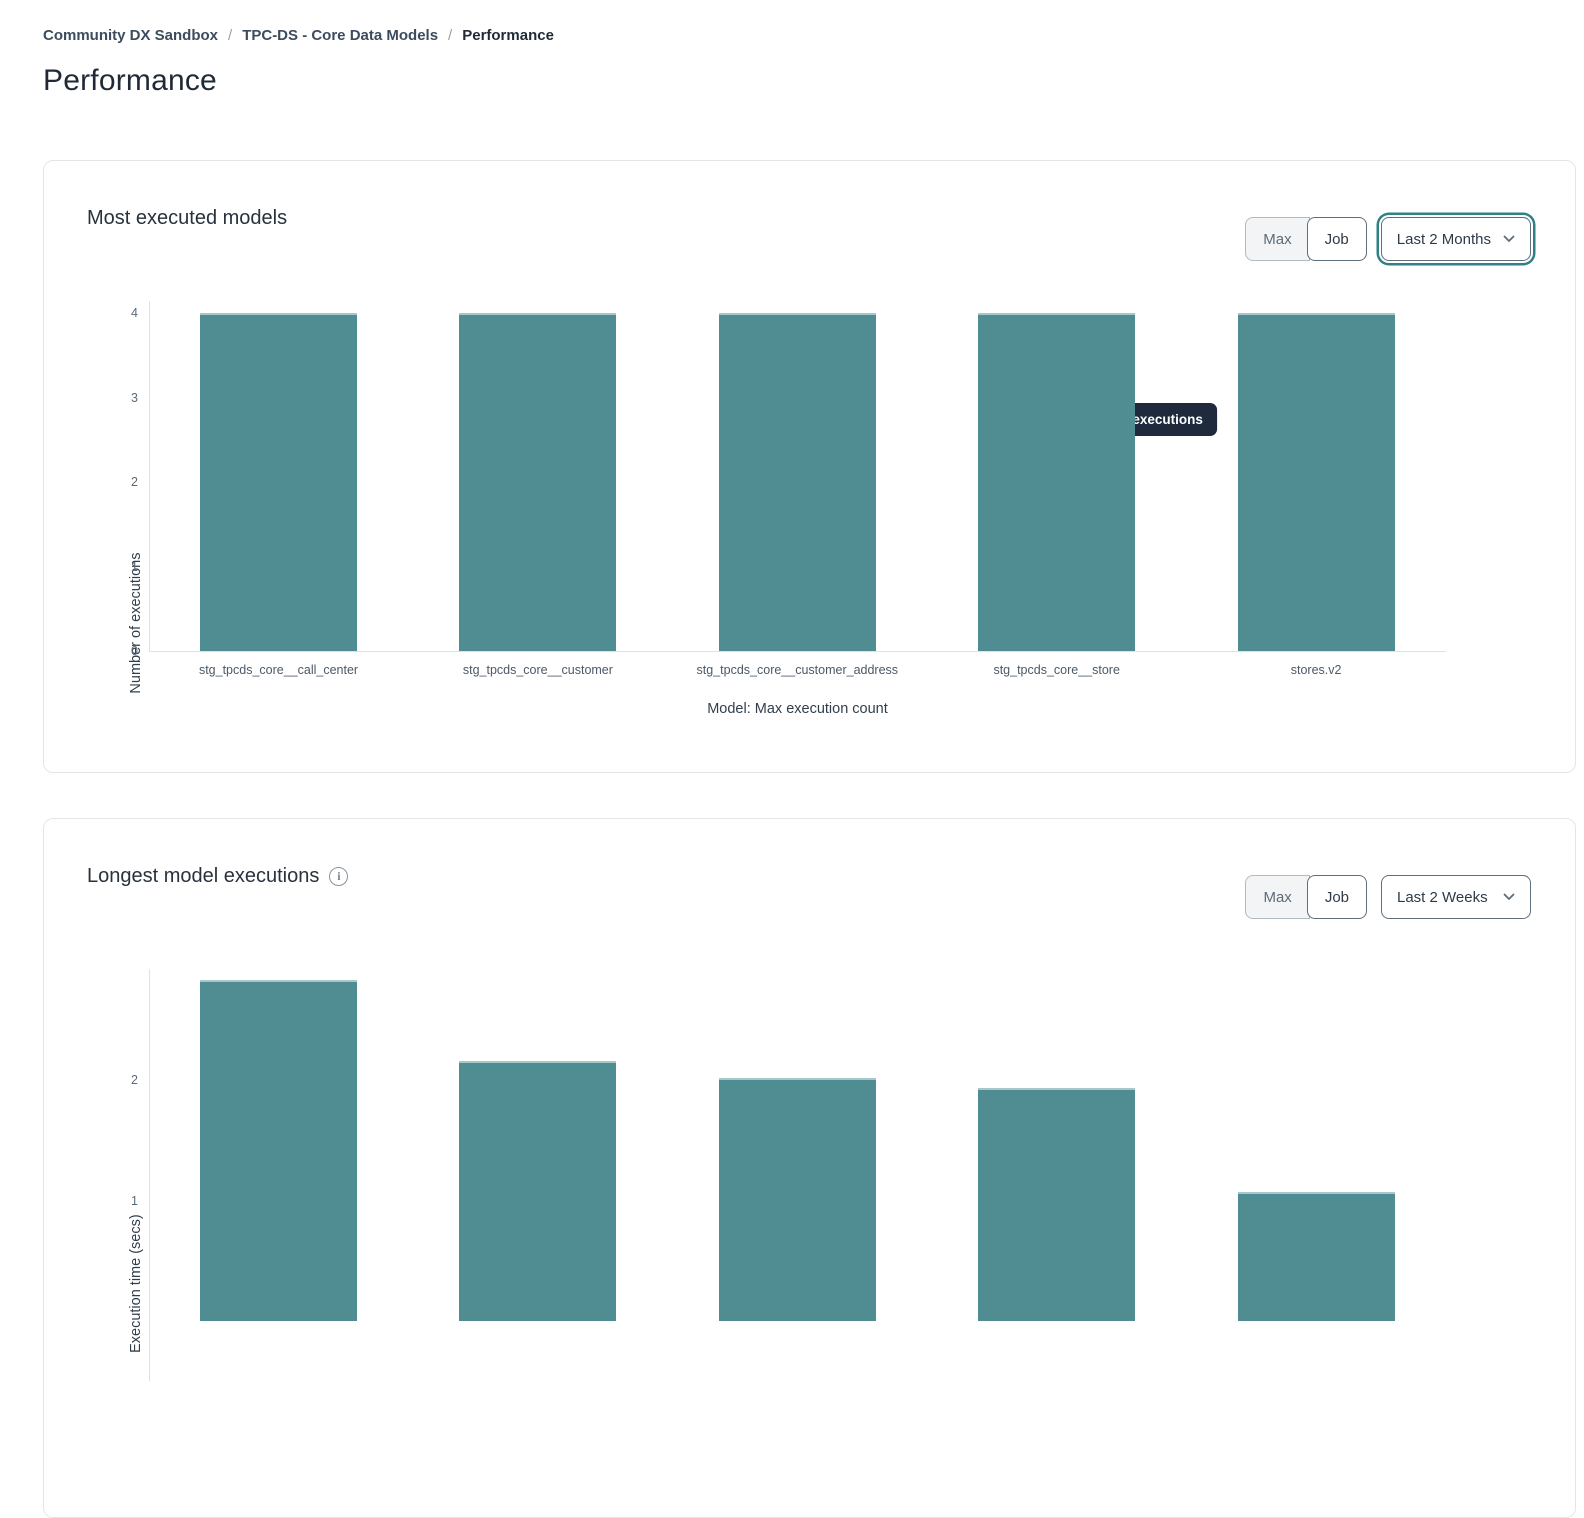 The height and width of the screenshot is (1518, 1584). What do you see at coordinates (134, 651) in the screenshot?
I see `y-axis-tick: 0` at bounding box center [134, 651].